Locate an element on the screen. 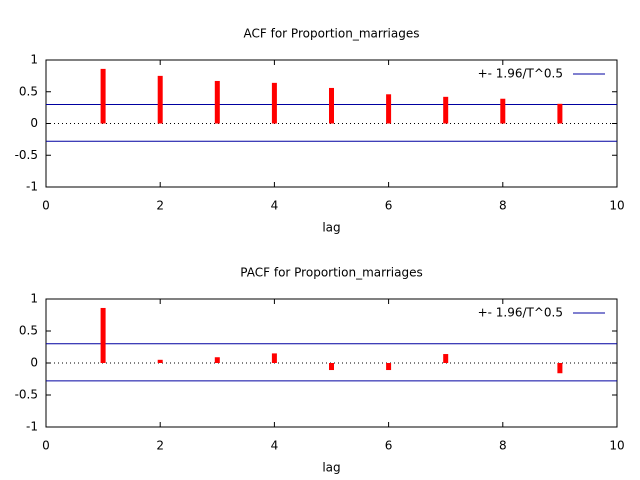 This screenshot has height=480, width=640. chart-title: ACF for Proportion_marriages is located at coordinates (332, 34).